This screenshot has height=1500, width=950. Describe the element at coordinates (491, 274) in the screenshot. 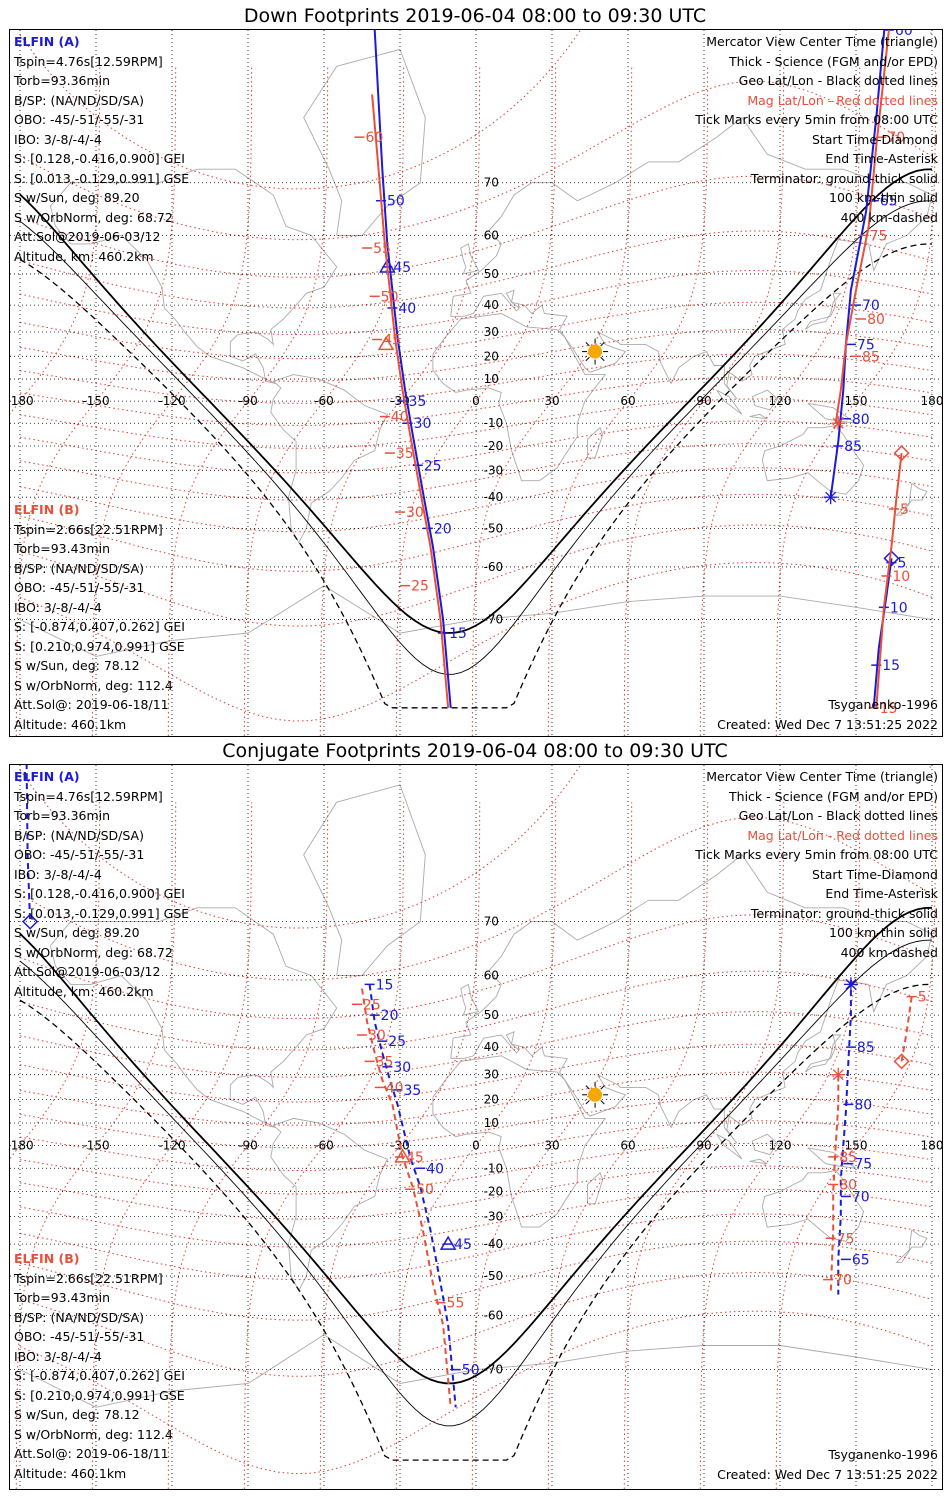

I see `lat-tick-label: 50` at that location.